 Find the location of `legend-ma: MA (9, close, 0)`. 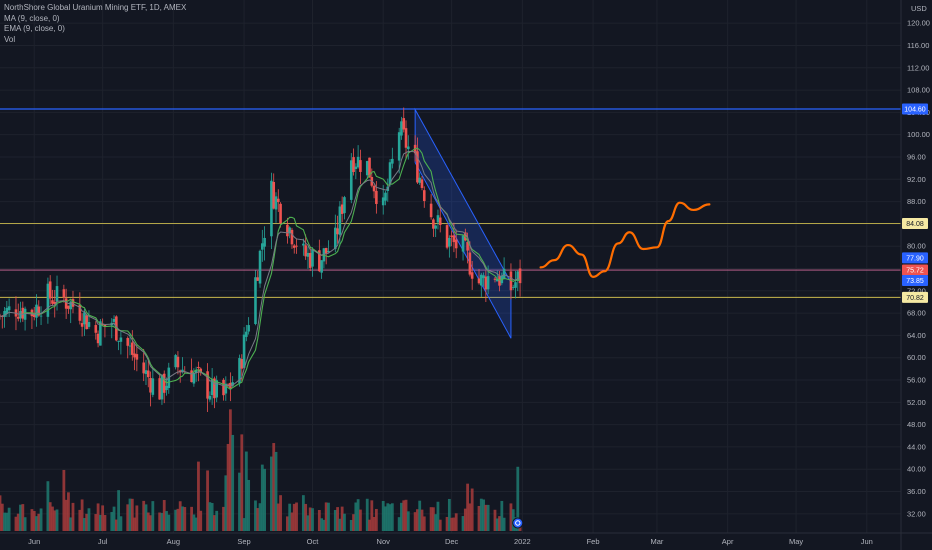

legend-ma: MA (9, close, 0) is located at coordinates (32, 18).